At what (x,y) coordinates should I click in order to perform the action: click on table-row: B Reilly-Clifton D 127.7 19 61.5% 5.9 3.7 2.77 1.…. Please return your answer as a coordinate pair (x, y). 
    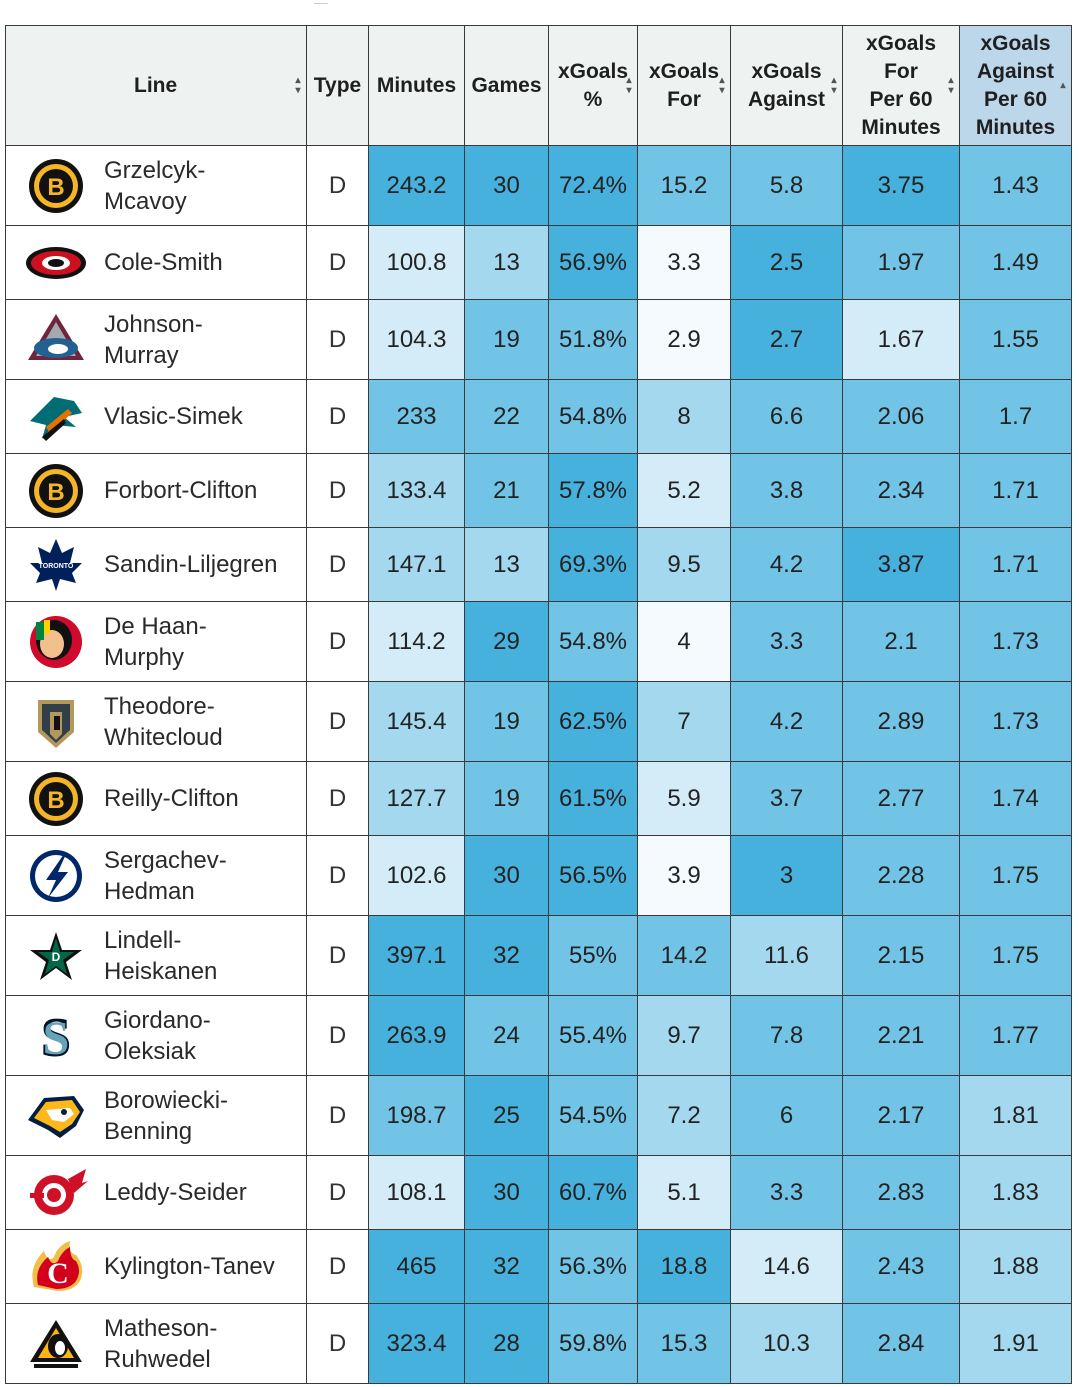
    Looking at the image, I should click on (538, 798).